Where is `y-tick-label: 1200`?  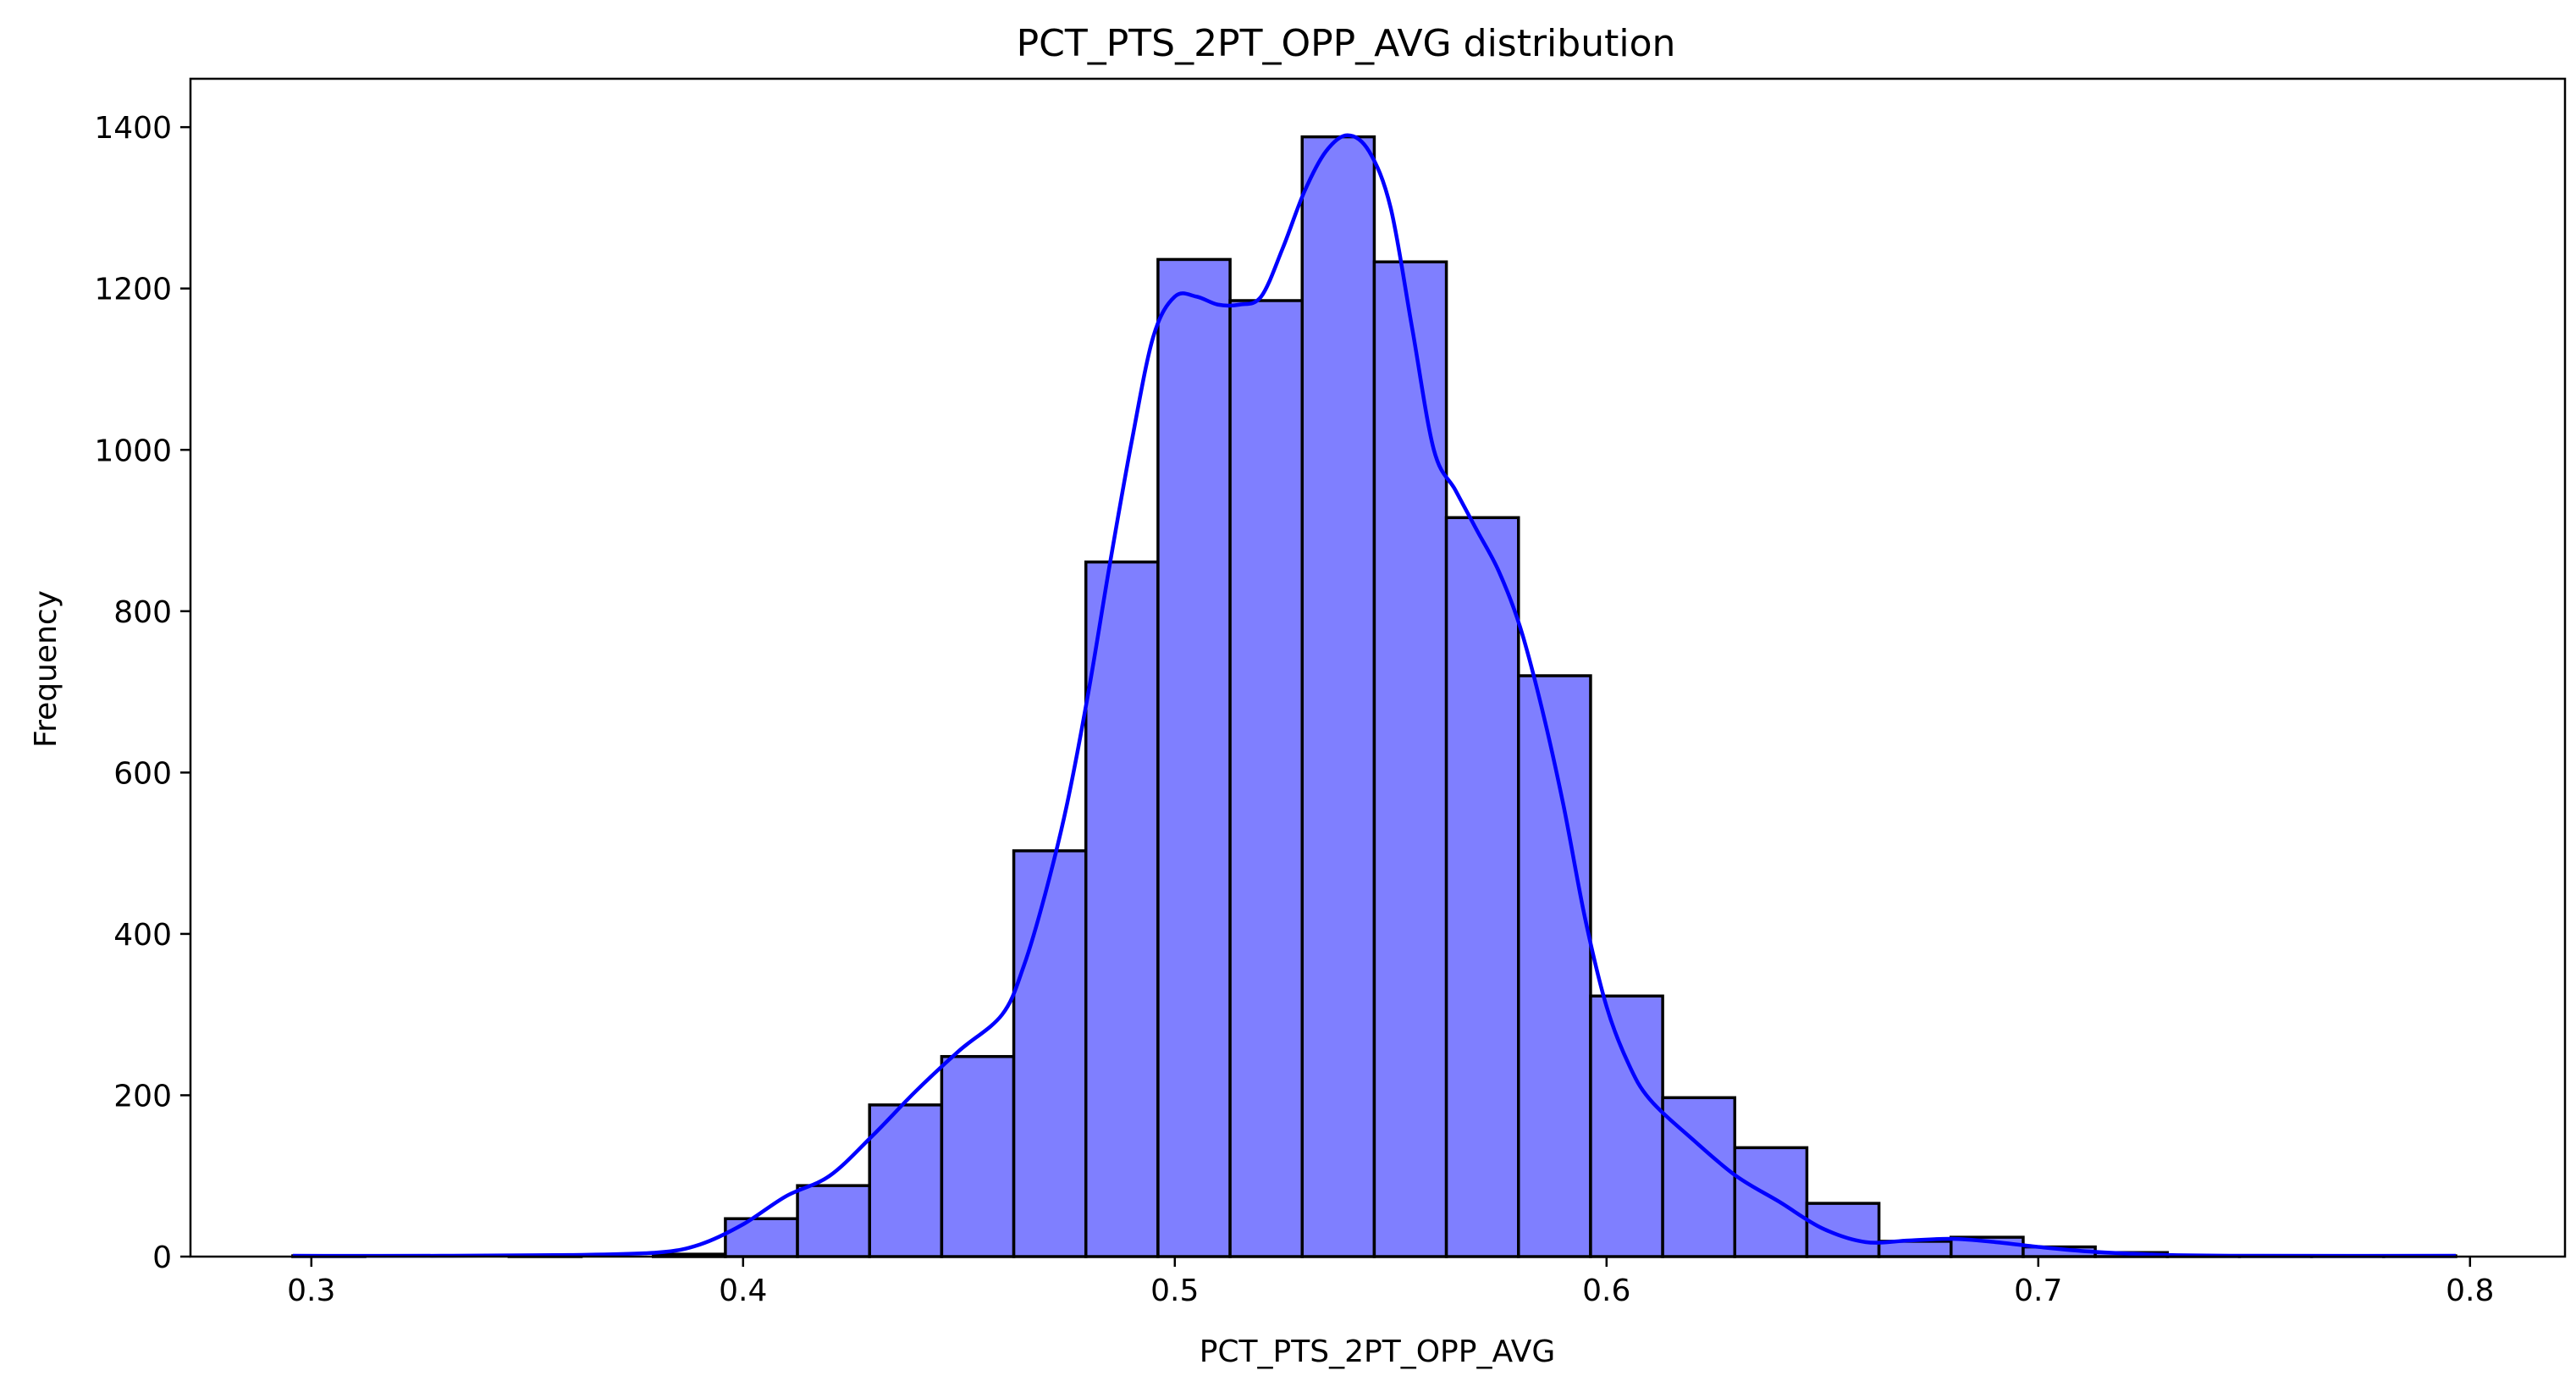 y-tick-label: 1200 is located at coordinates (133, 290).